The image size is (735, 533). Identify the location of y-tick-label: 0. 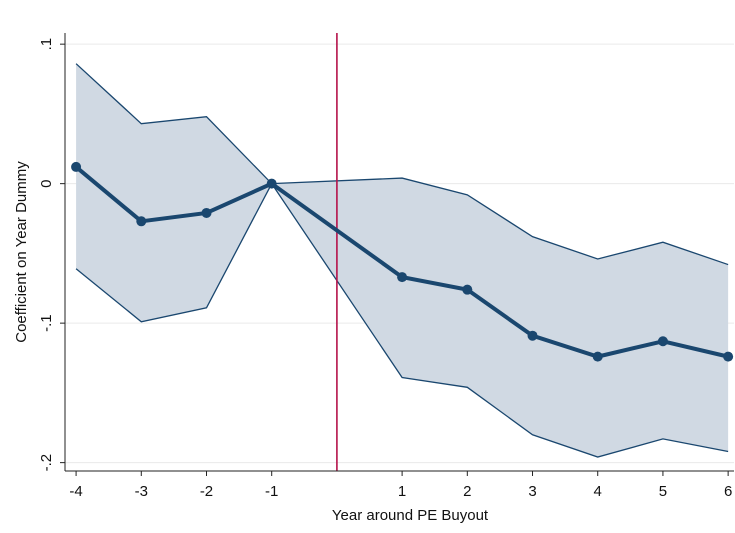
(46, 183).